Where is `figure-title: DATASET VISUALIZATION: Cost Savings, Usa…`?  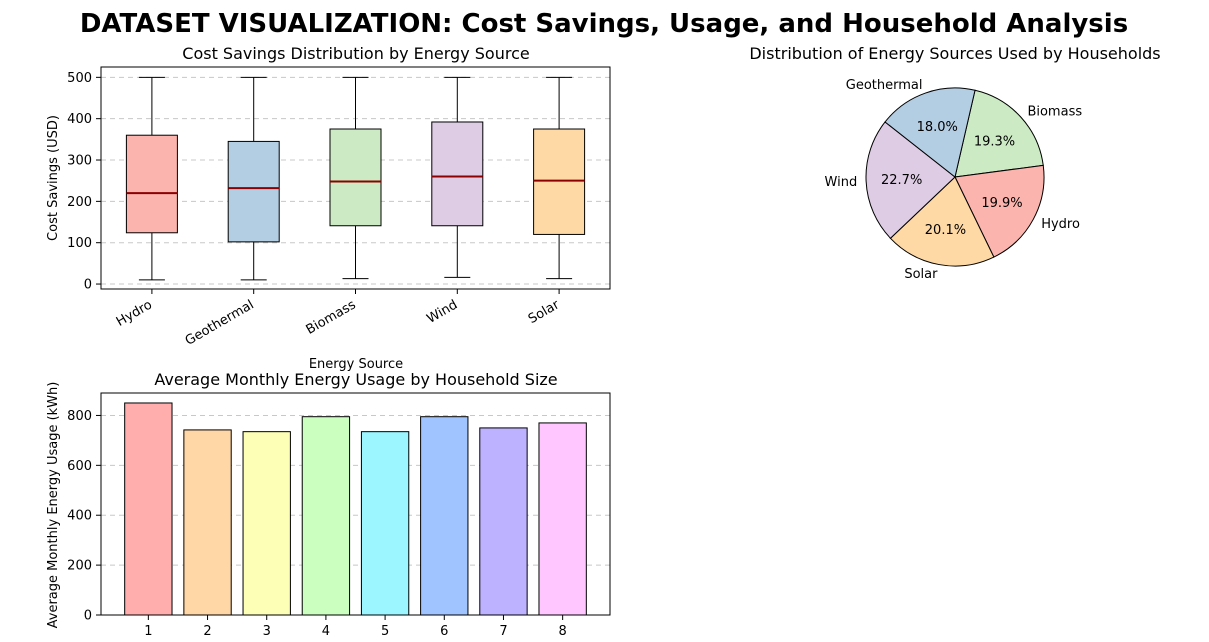 figure-title: DATASET VISUALIZATION: Cost Savings, Usa… is located at coordinates (604, 24).